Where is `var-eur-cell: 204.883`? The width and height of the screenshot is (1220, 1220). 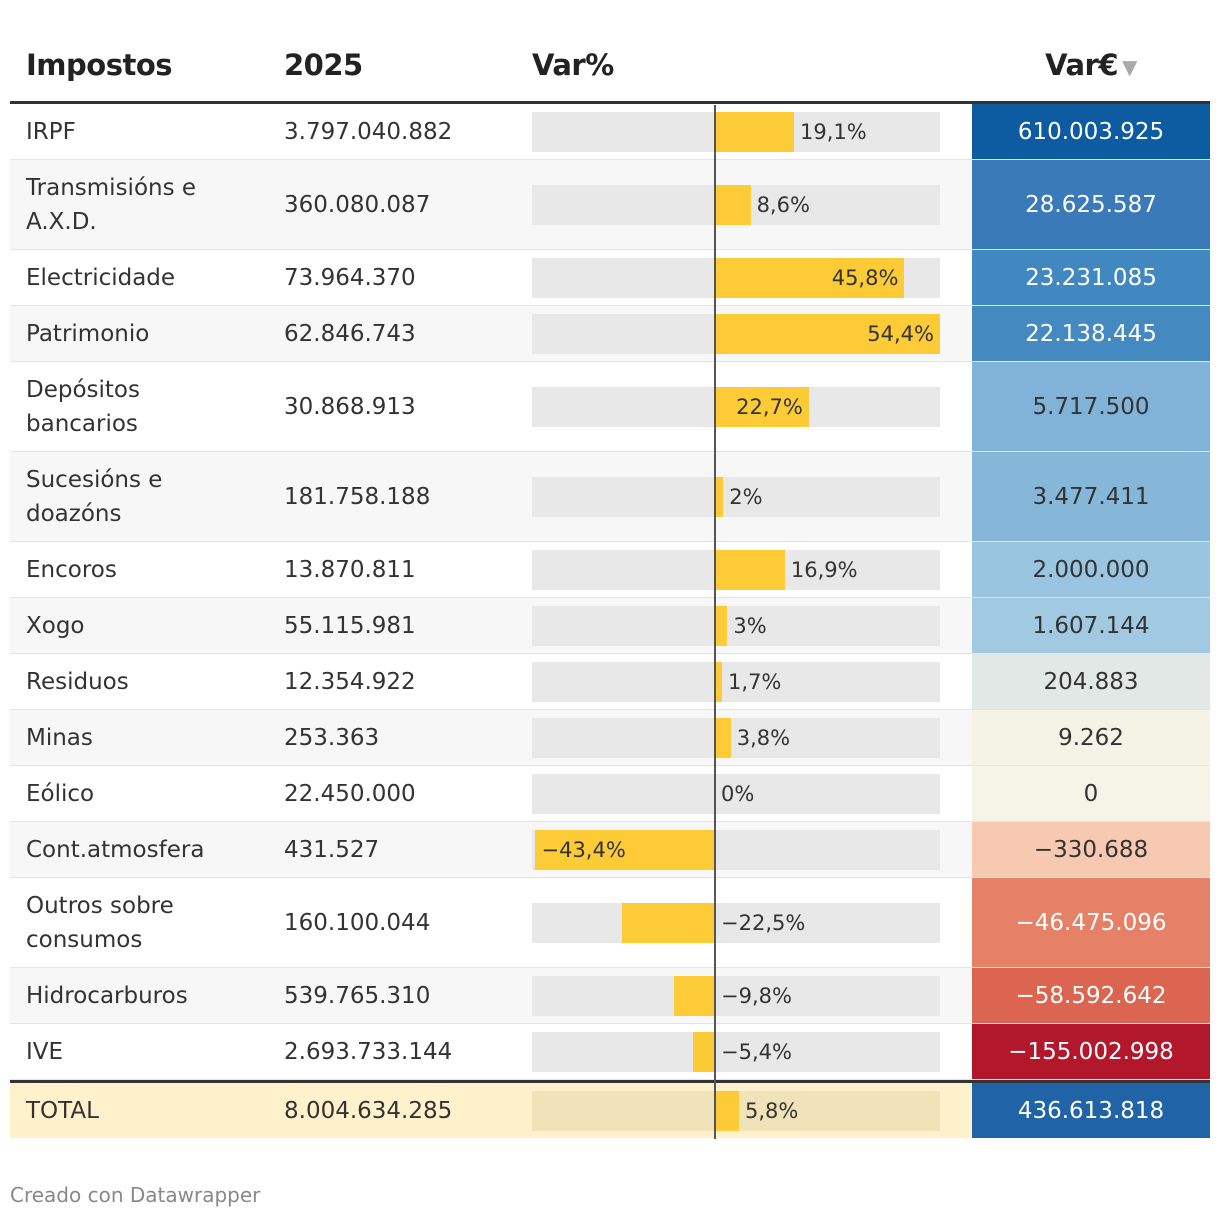
var-eur-cell: 204.883 is located at coordinates (1091, 681).